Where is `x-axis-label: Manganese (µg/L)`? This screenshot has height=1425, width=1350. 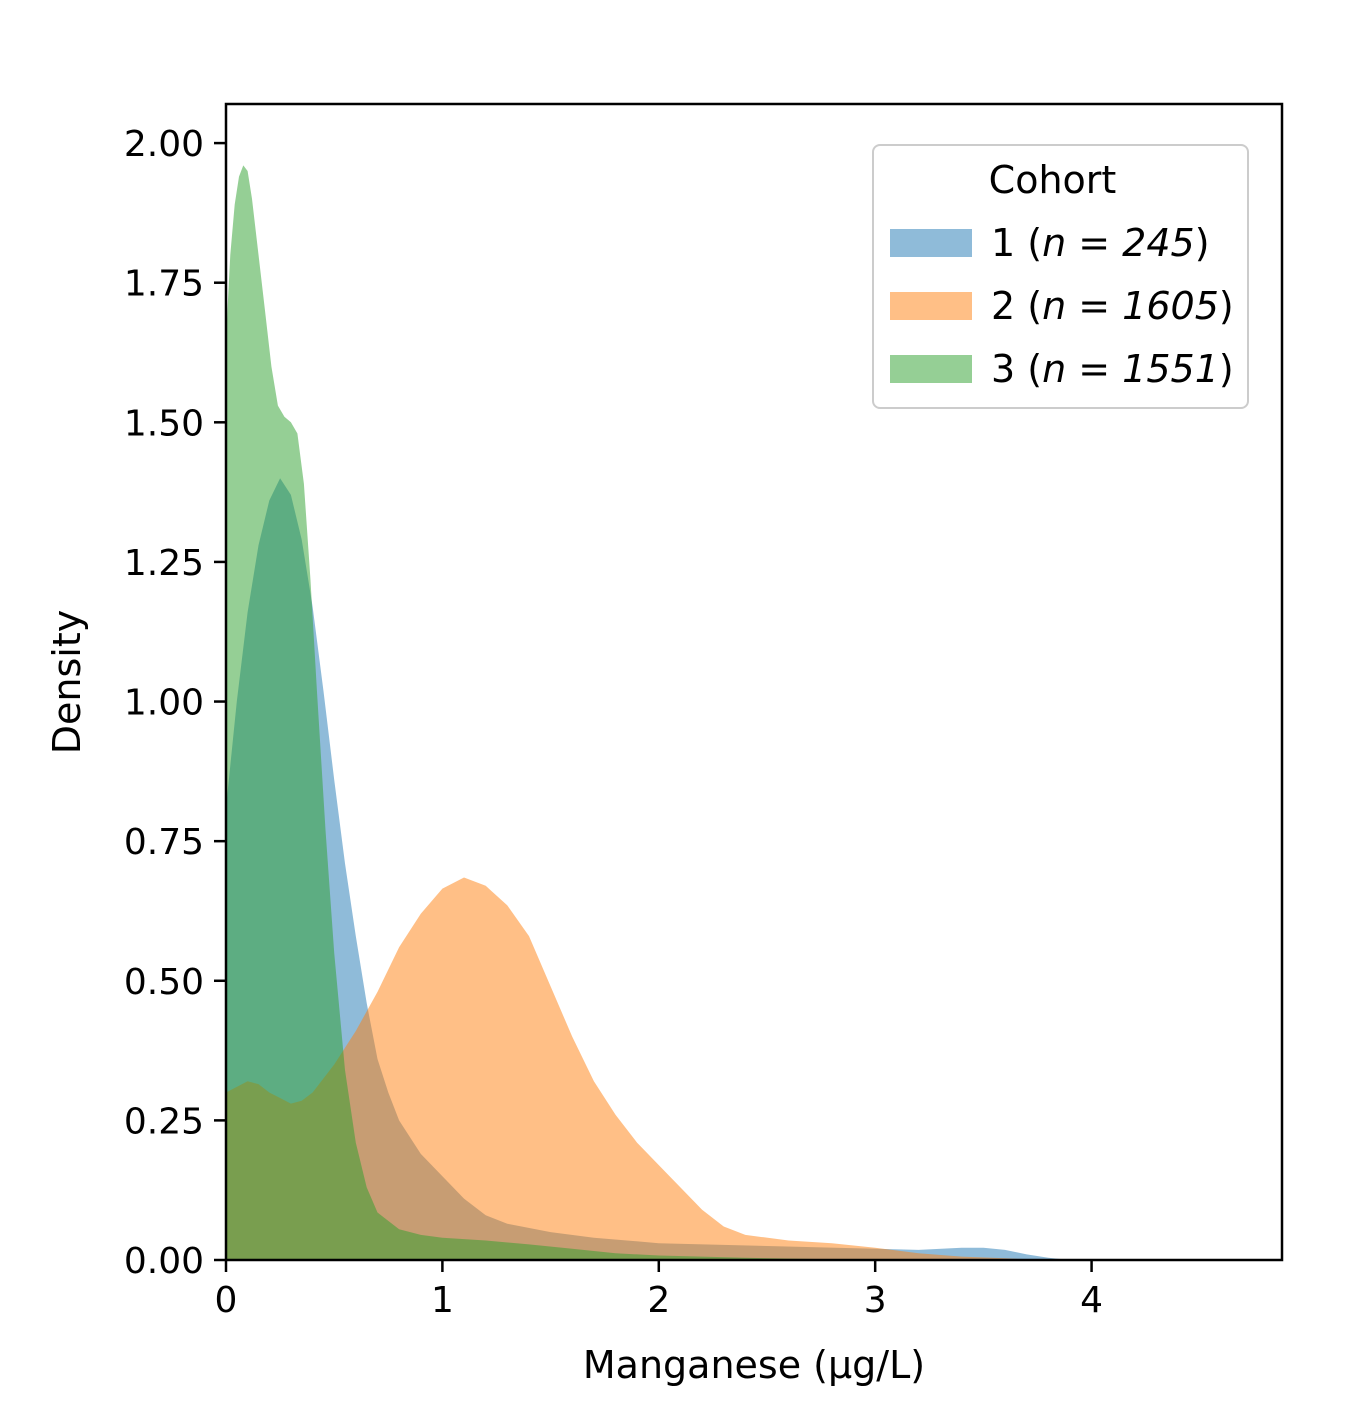 x-axis-label: Manganese (µg/L) is located at coordinates (754, 1365).